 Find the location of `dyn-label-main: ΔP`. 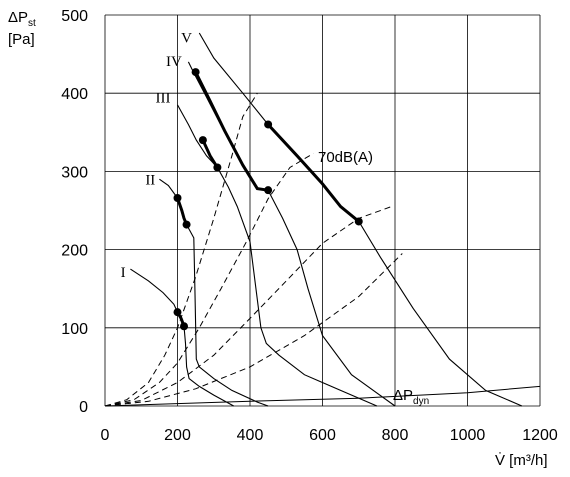

dyn-label-main: ΔP is located at coordinates (403, 395).